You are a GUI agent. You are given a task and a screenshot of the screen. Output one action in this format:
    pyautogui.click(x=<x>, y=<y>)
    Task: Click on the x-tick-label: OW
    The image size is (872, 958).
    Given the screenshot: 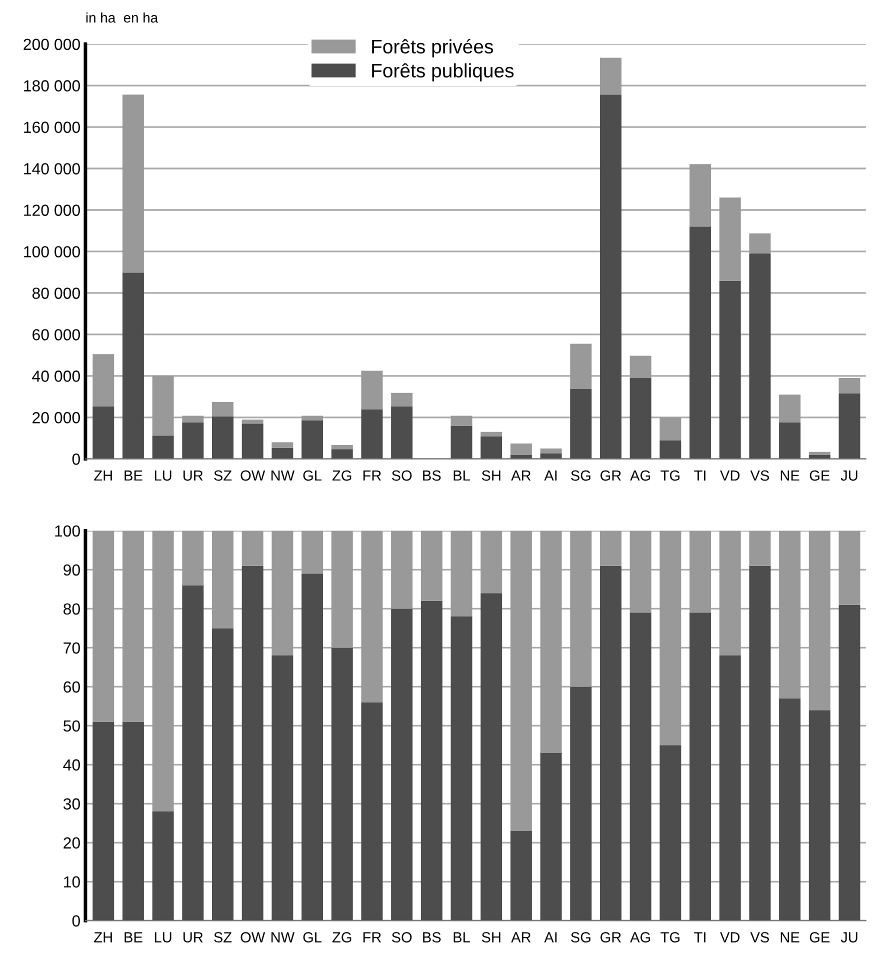 What is the action you would take?
    pyautogui.click(x=253, y=475)
    